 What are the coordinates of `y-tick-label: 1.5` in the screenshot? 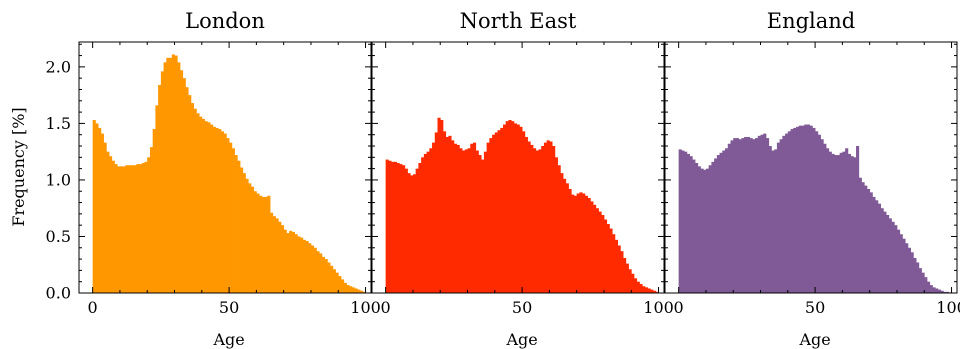 It's located at (58, 123).